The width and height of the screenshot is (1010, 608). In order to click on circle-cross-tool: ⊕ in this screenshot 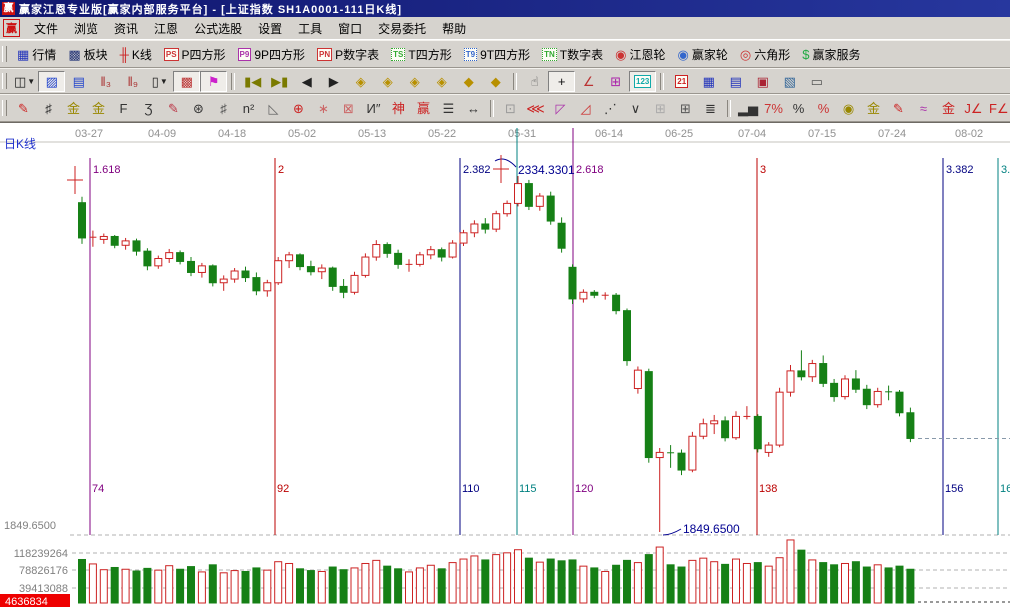, I will do `click(298, 108)`.